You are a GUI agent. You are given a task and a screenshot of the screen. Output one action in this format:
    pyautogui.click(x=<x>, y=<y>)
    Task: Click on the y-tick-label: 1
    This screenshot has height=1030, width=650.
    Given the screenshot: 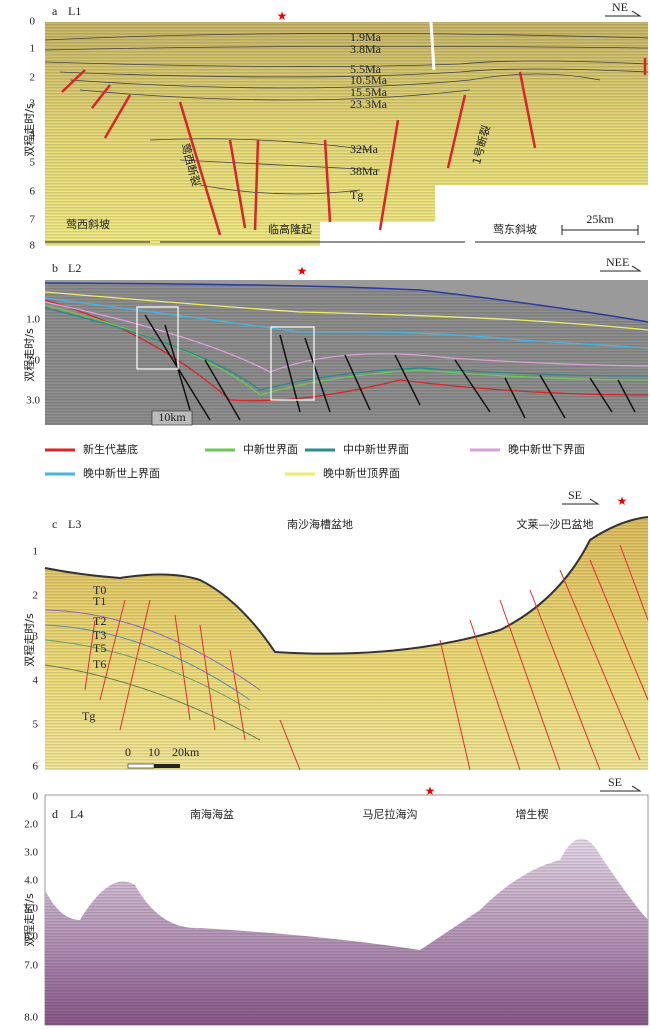 What is the action you would take?
    pyautogui.click(x=36, y=552)
    